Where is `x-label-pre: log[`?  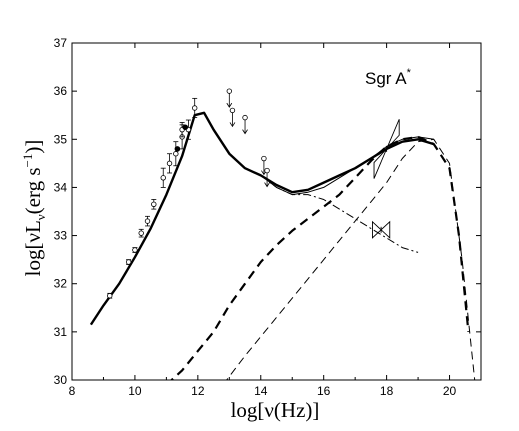
x-label-pre: log[ is located at coordinates (248, 410).